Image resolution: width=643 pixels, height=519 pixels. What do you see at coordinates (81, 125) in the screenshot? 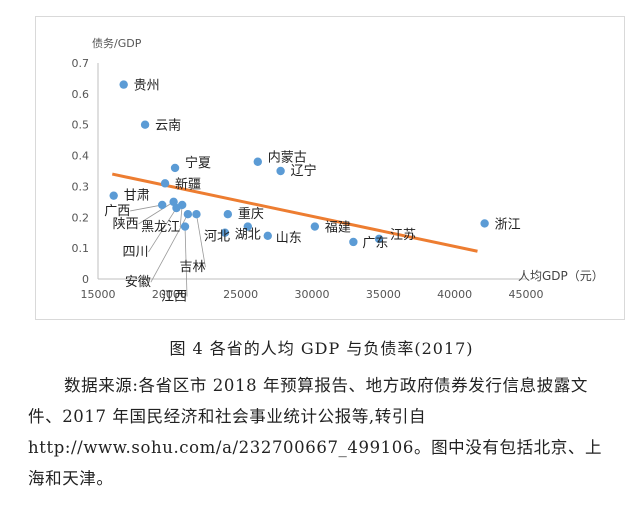
I see `y-tick-label: 0.5` at bounding box center [81, 125].